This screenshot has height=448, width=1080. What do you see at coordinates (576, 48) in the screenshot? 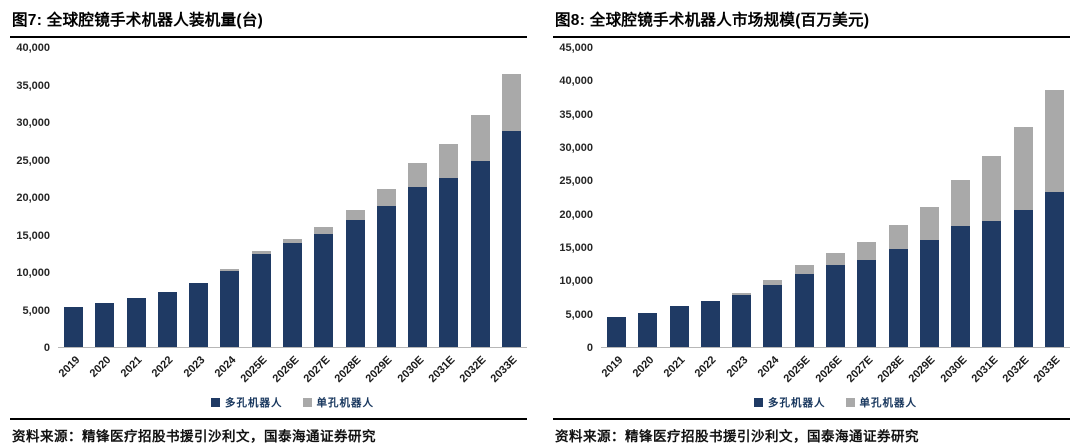
I see `y-tick-label: 45,000` at bounding box center [576, 48].